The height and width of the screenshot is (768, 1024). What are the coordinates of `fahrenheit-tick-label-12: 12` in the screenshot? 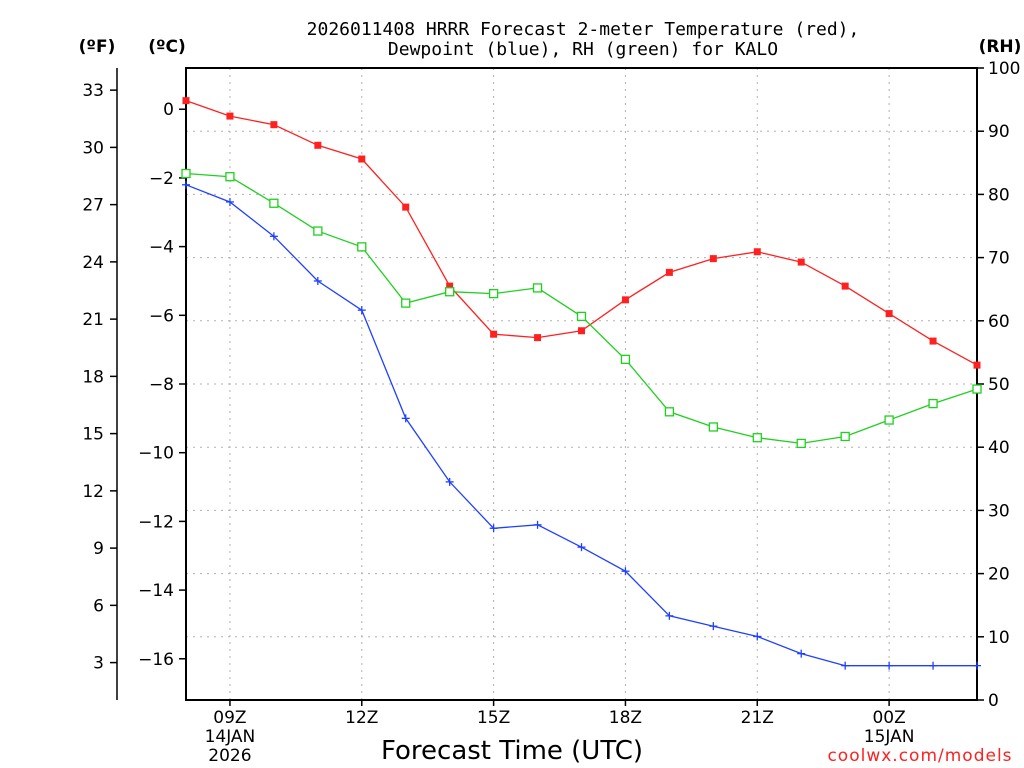 It's located at (93, 492).